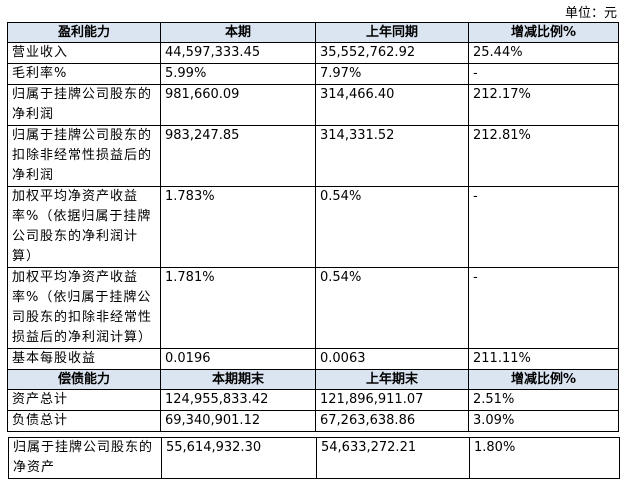  Describe the element at coordinates (392, 359) in the screenshot. I see `table-cell: 0.0063` at that location.